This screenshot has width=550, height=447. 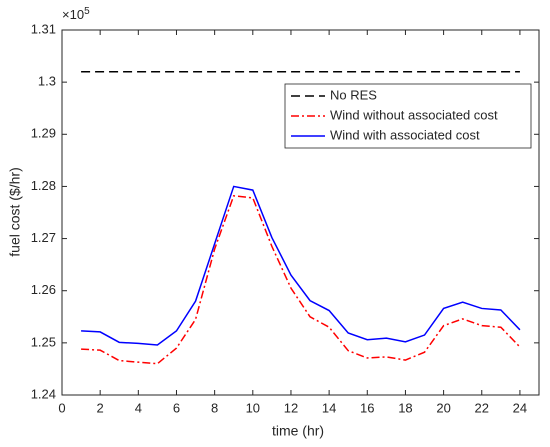 I want to click on legend-box, so click(x=408, y=116).